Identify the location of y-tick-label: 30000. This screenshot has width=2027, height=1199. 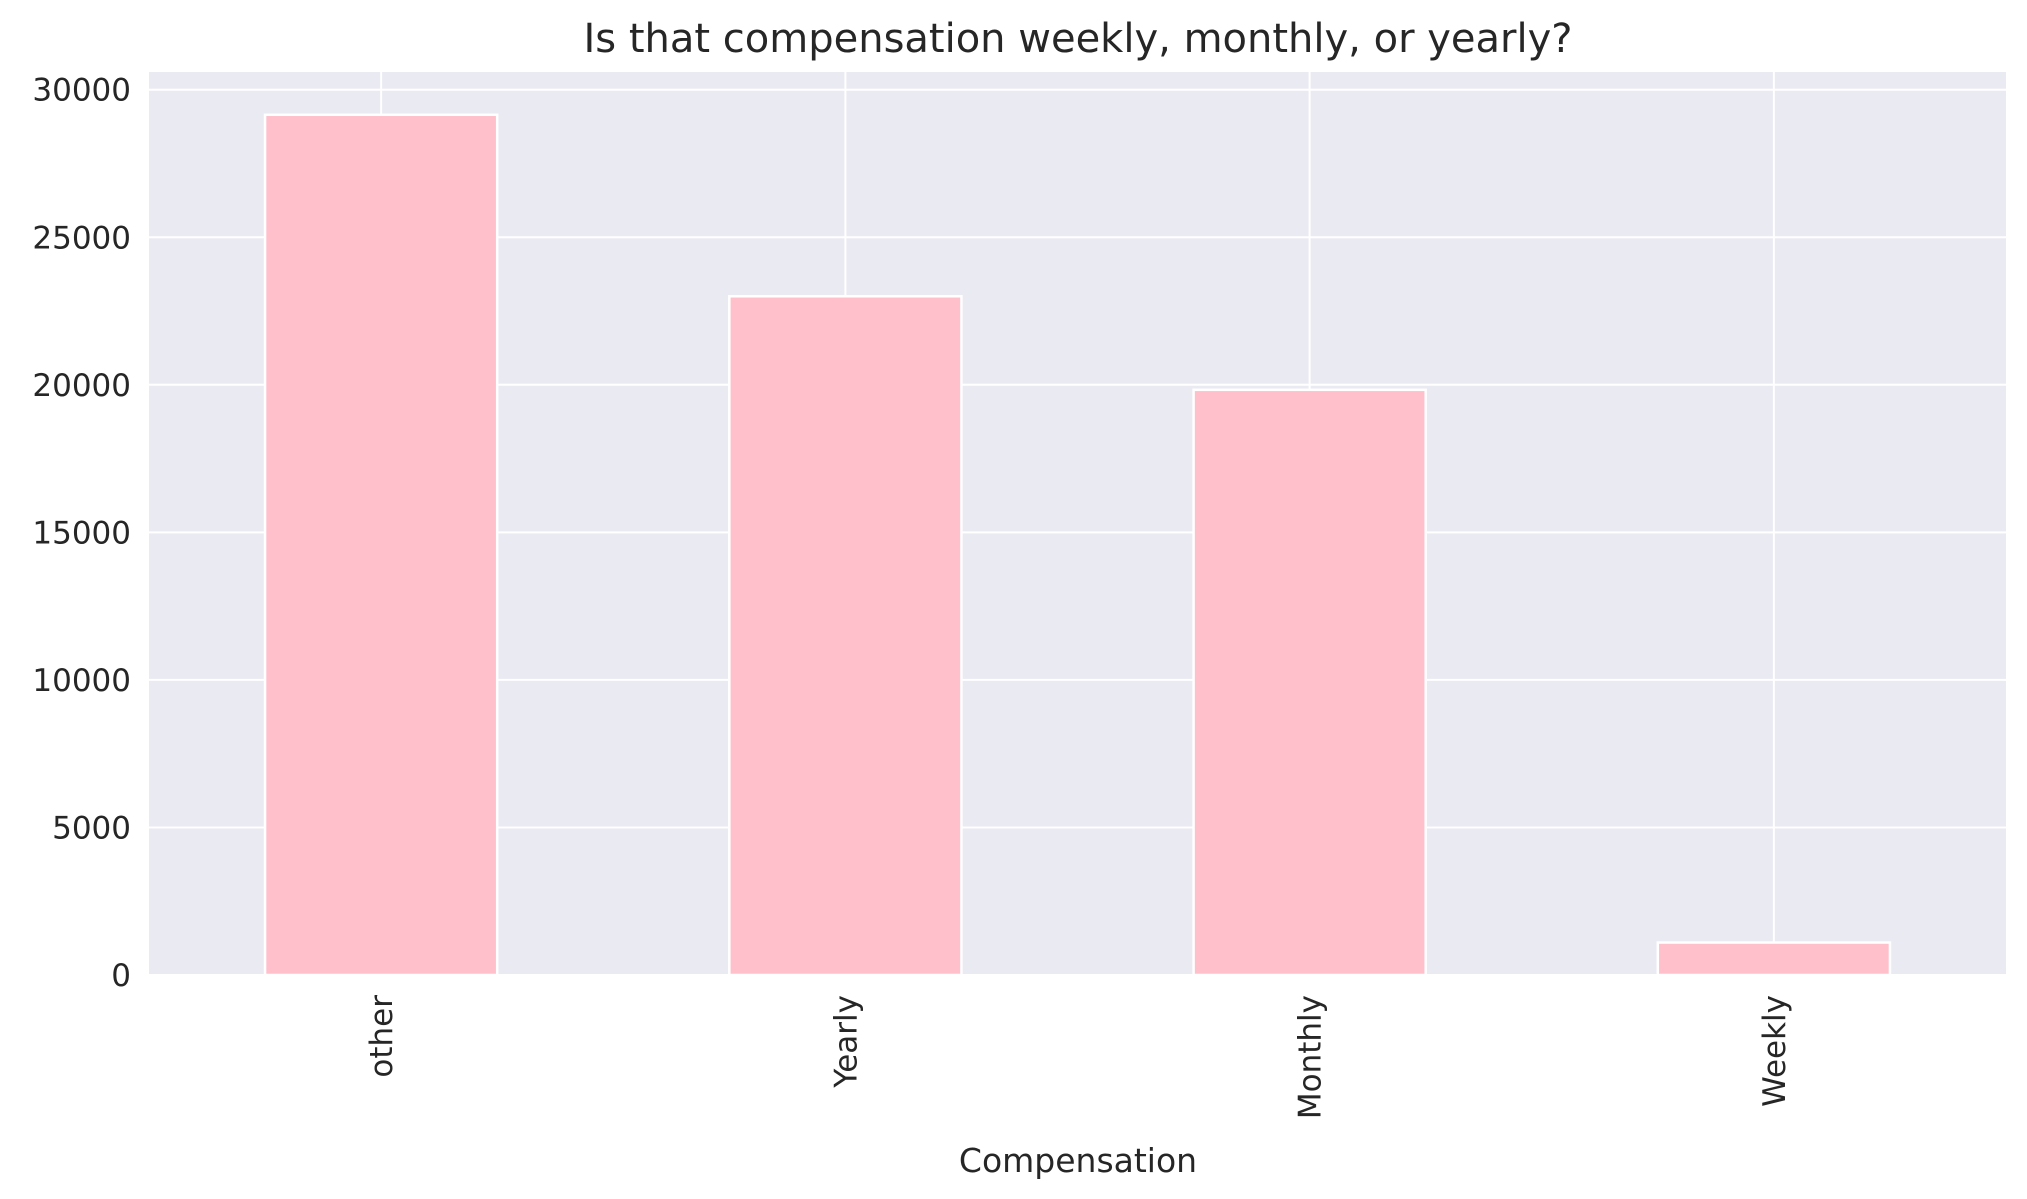
(81, 91).